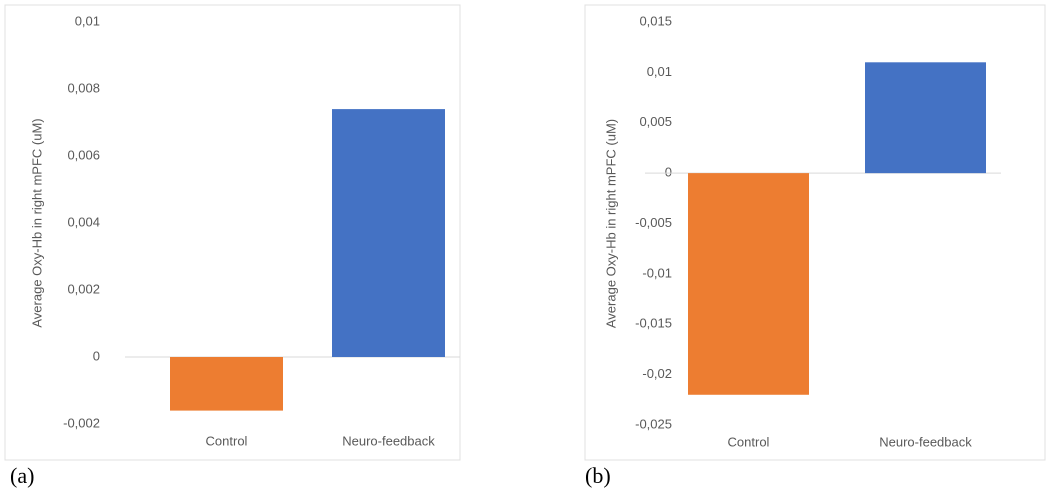 The width and height of the screenshot is (1050, 495). I want to click on y-tick-label: 0,006, so click(83, 154).